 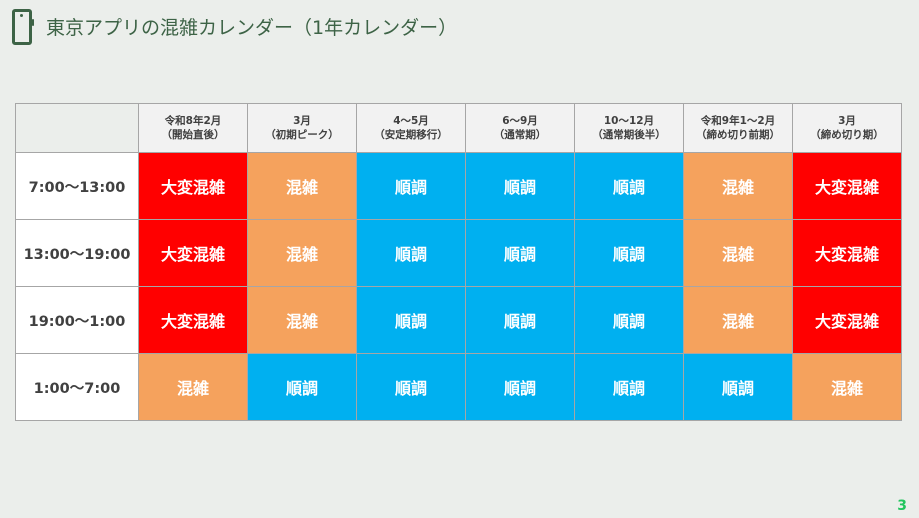 What do you see at coordinates (411, 135) in the screenshot?
I see `column-phase: （安定期移行）` at bounding box center [411, 135].